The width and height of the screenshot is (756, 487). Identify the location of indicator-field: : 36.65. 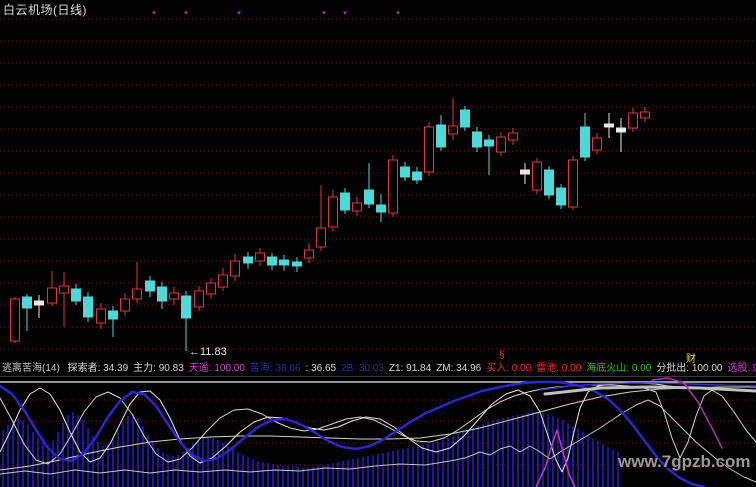
(321, 368).